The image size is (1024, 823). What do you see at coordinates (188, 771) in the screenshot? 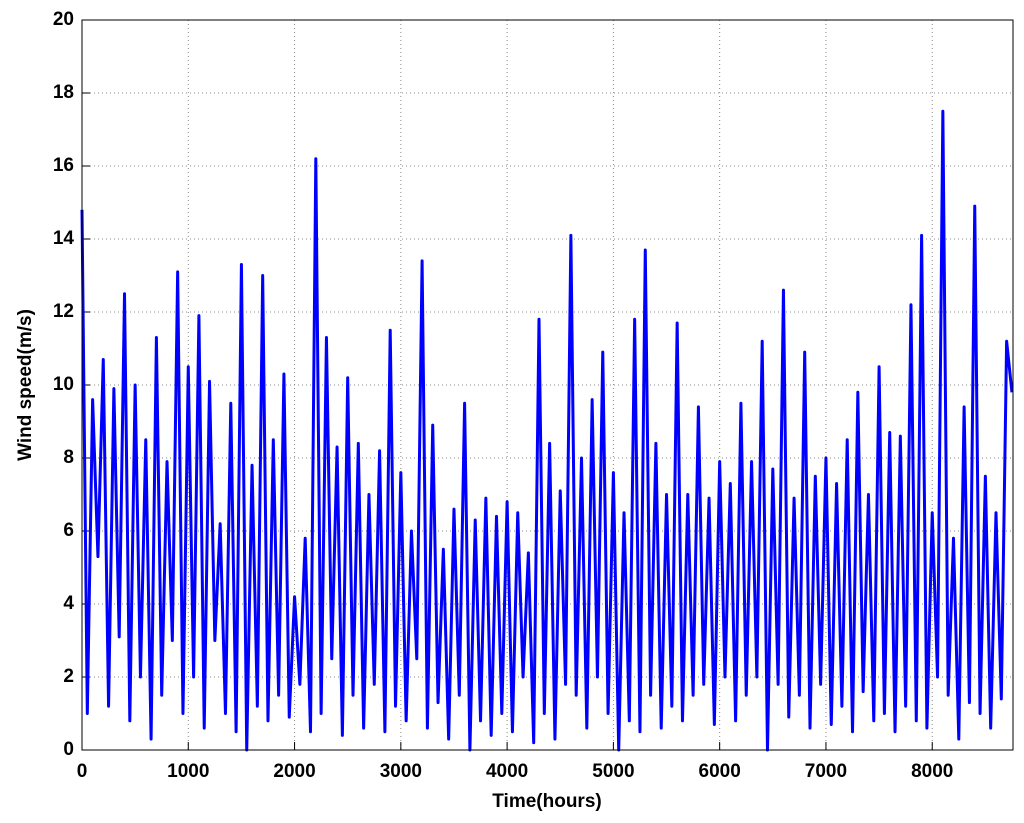
I see `x-tick-label: 1000` at bounding box center [188, 771].